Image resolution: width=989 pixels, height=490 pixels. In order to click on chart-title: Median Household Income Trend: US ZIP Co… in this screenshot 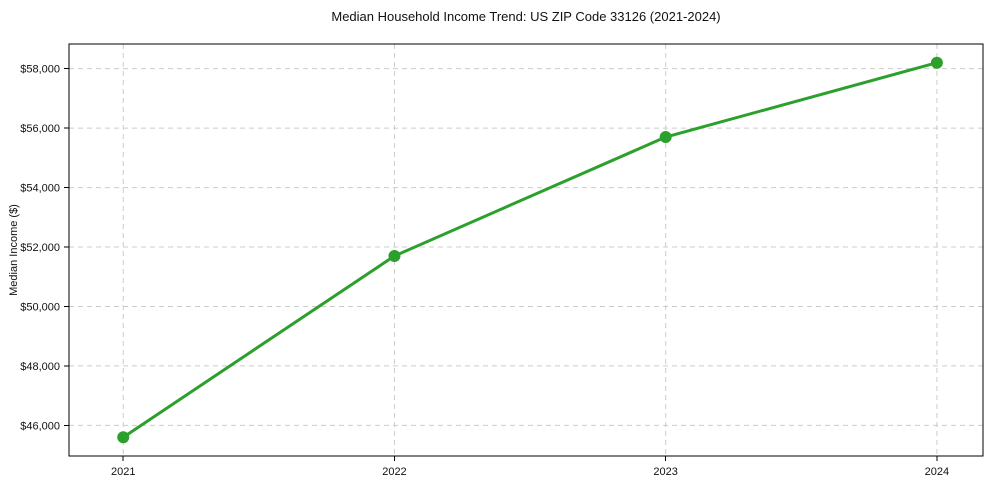, I will do `click(525, 16)`.